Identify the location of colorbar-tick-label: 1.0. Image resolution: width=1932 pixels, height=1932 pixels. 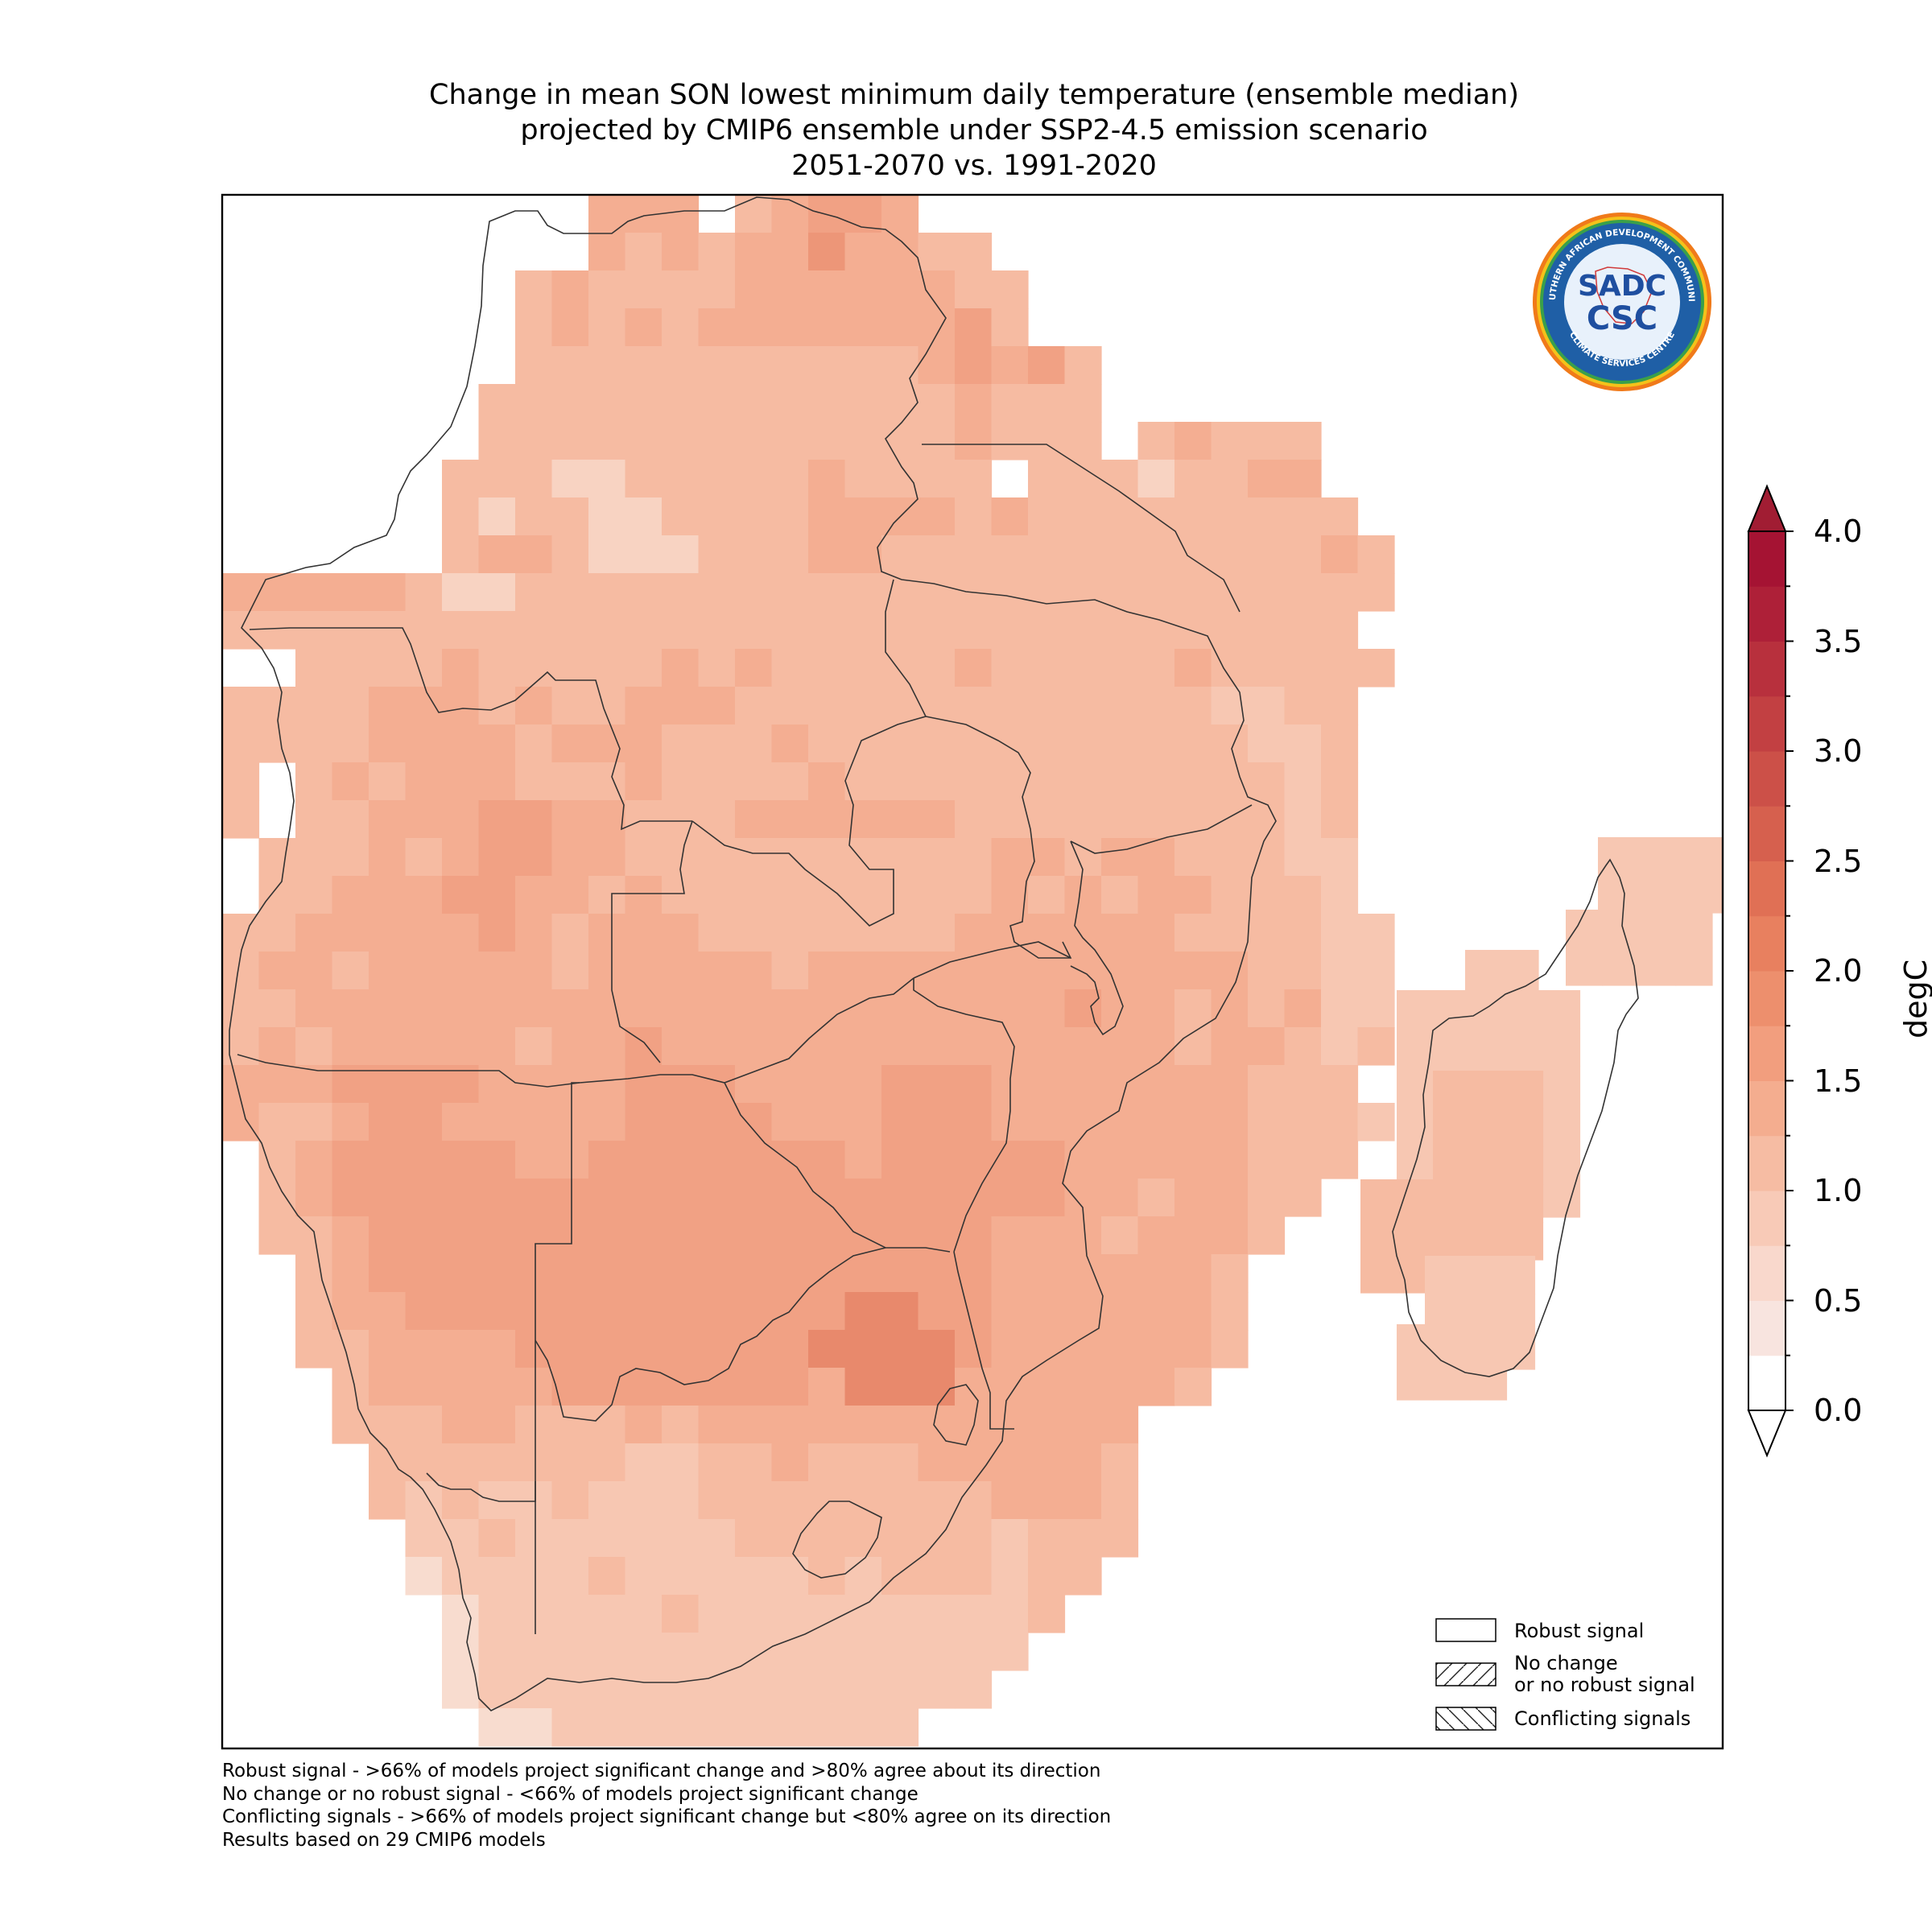
(1838, 1190).